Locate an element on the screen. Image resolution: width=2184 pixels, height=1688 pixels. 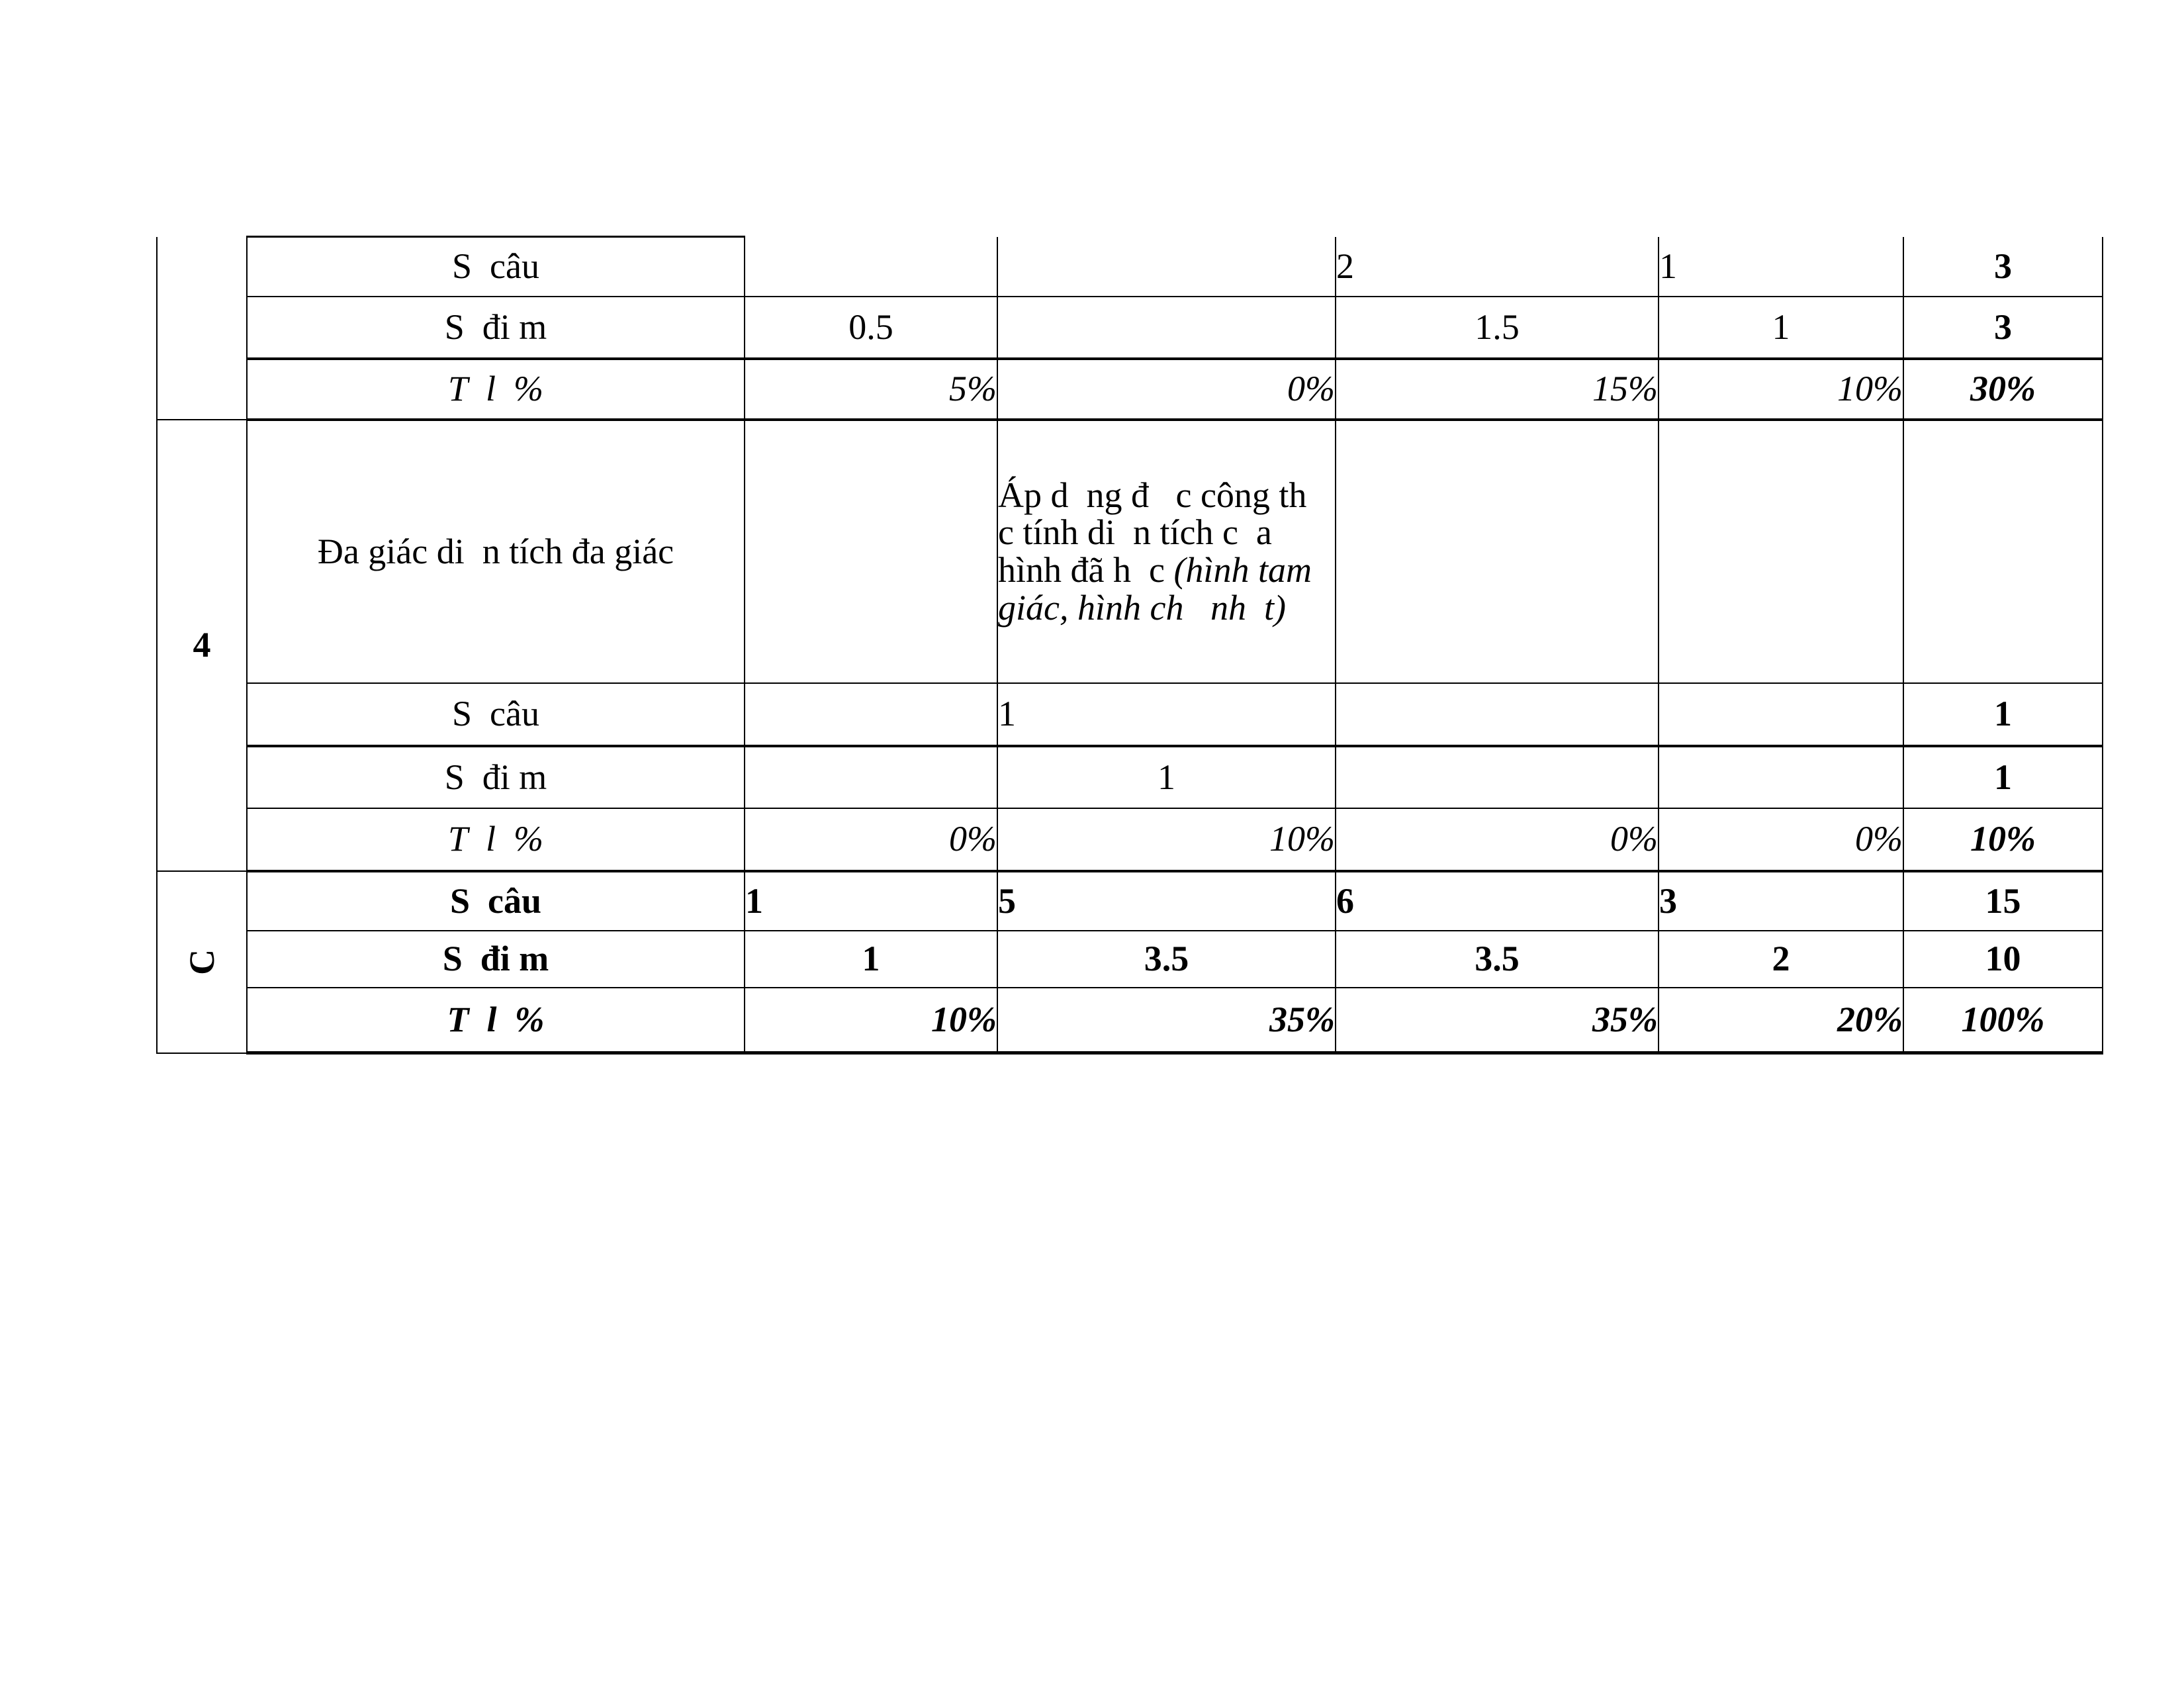
section-number: 4 is located at coordinates (202, 645).